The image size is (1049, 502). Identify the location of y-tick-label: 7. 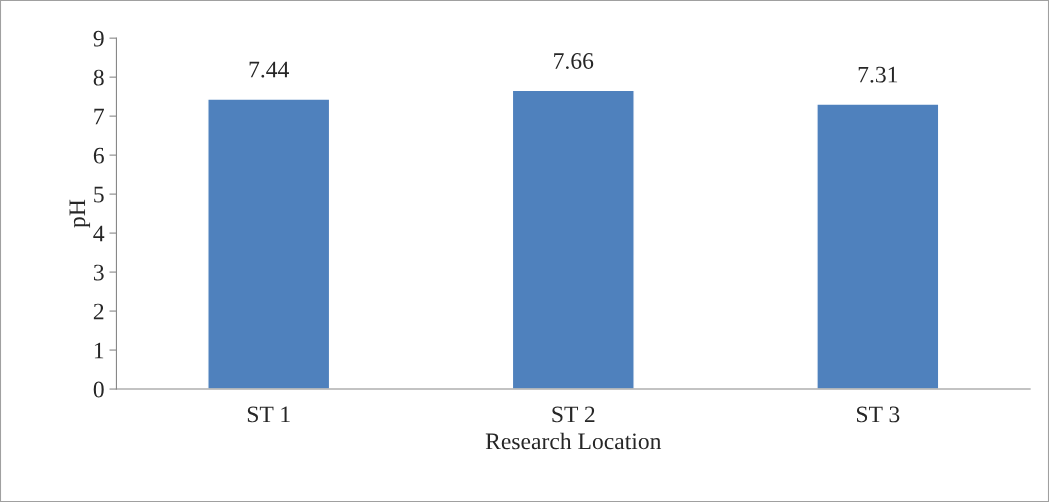
(99, 116).